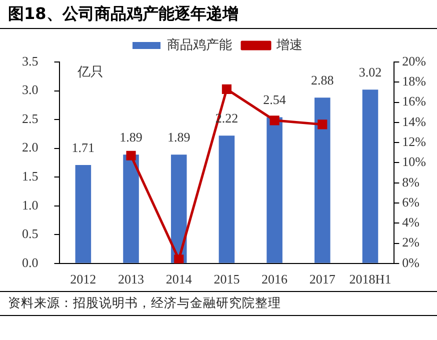  I want to click on y2-tick-label: 0%, so click(411, 262).